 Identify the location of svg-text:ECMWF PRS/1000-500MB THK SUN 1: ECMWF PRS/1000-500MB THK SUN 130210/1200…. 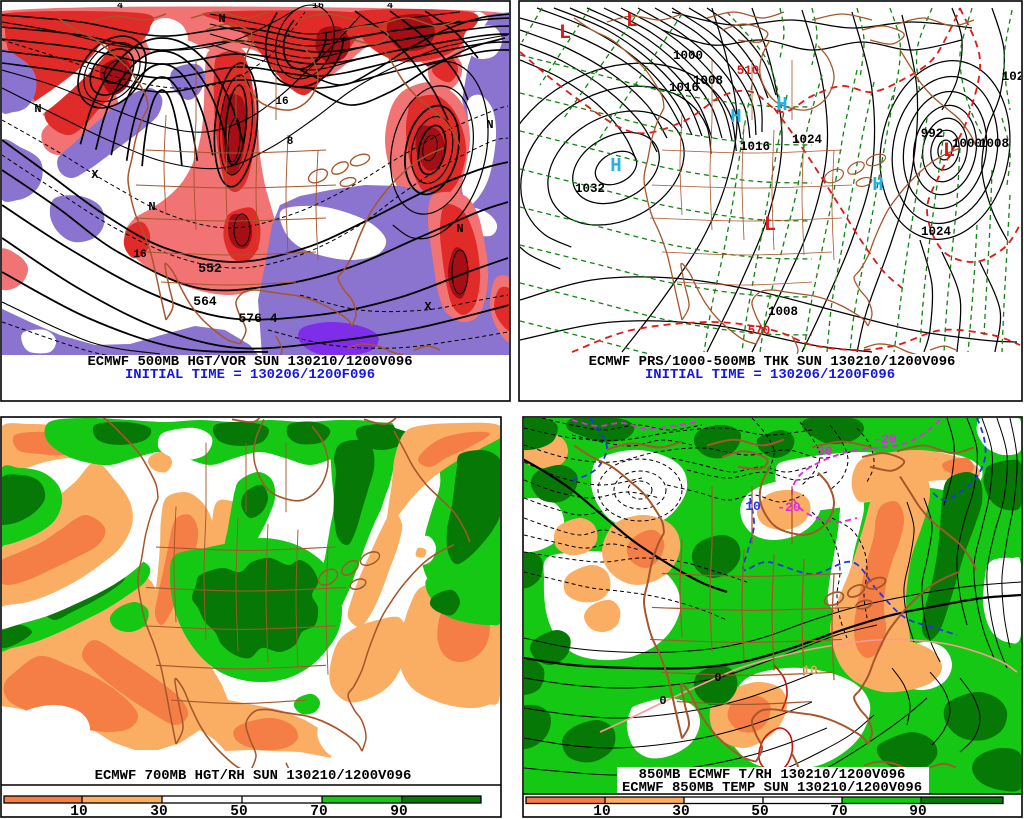
(772, 362).